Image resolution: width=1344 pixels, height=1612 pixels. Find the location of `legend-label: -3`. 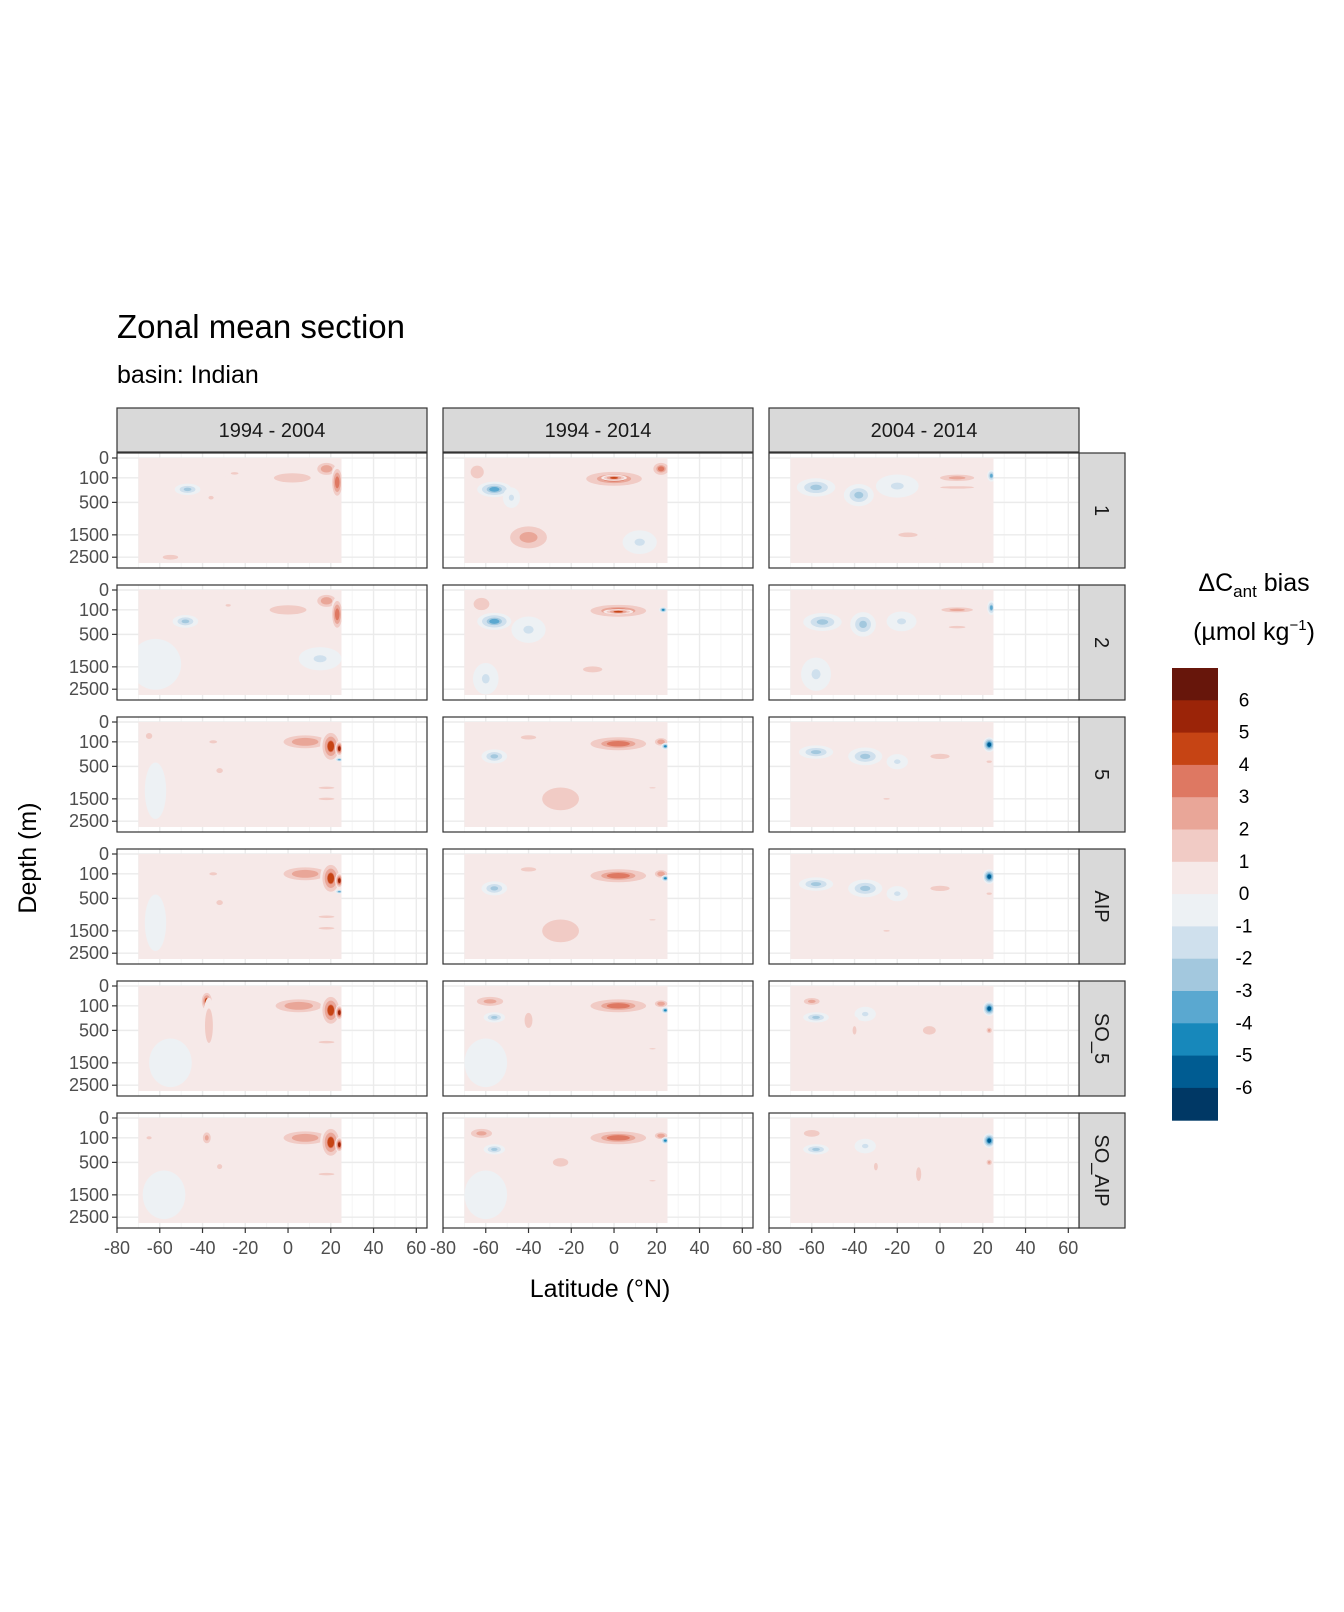

legend-label: -3 is located at coordinates (1244, 991).